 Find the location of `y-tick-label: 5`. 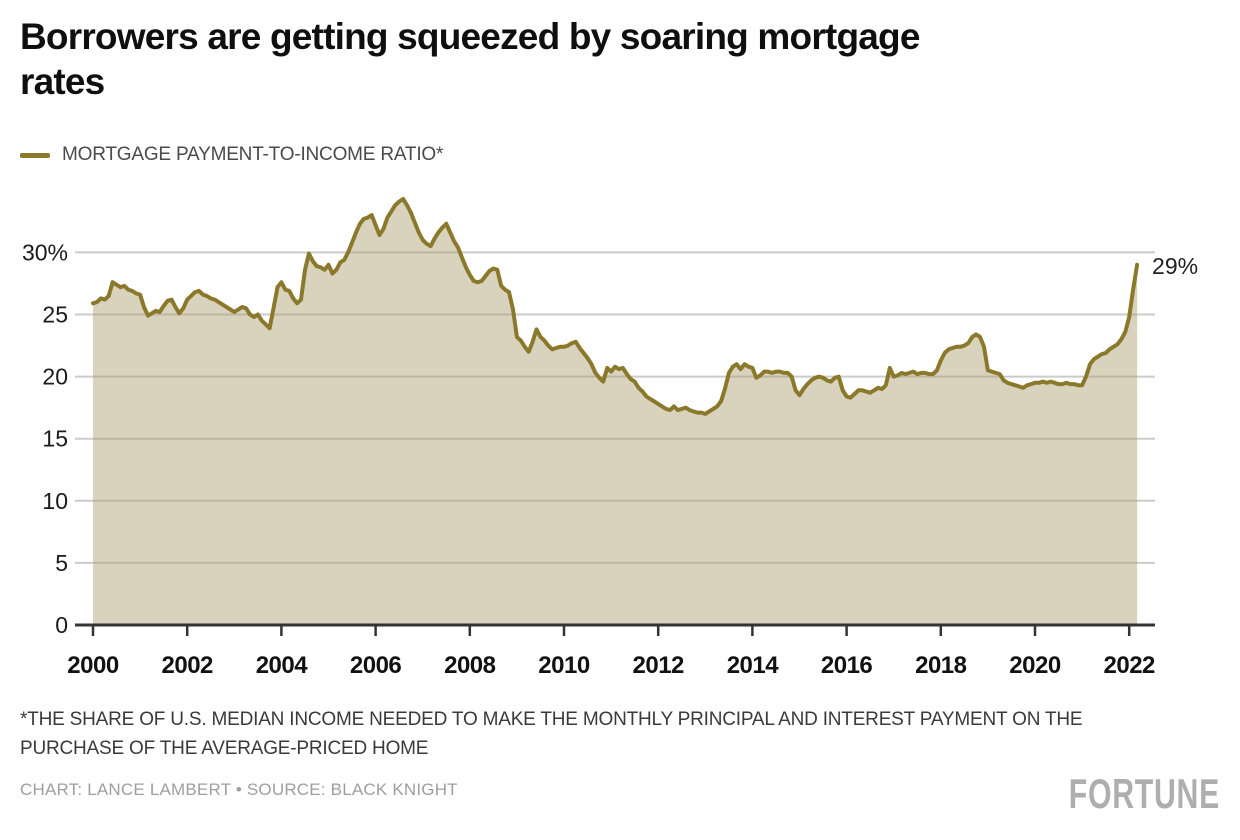

y-tick-label: 5 is located at coordinates (61, 563).